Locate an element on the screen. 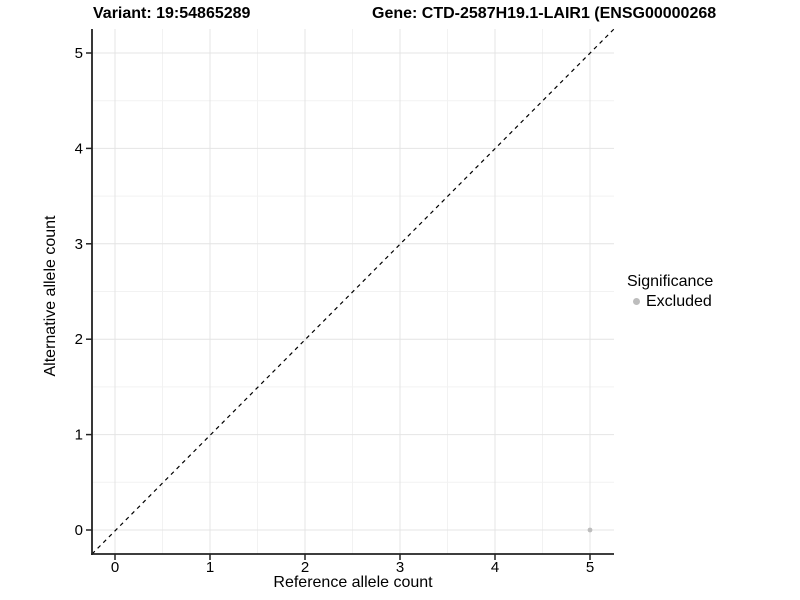  x-tick-label: 3 is located at coordinates (400, 567).